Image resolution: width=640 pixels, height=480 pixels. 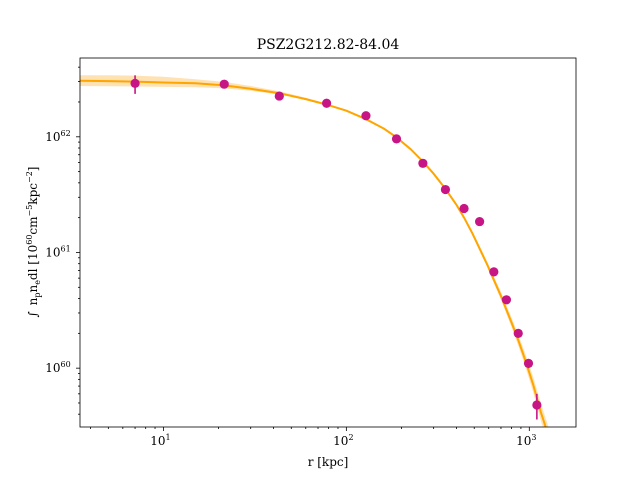 I want to click on ylabel-np: n, so click(x=33, y=301).